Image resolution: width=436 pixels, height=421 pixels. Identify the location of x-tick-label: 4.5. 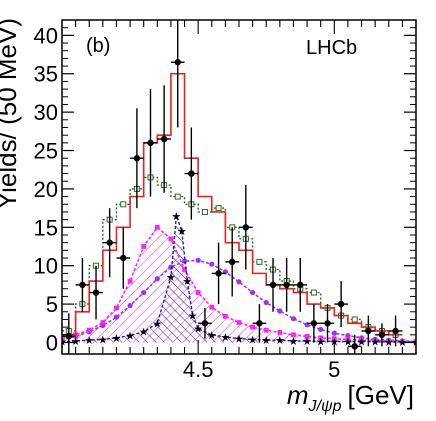
(198, 369).